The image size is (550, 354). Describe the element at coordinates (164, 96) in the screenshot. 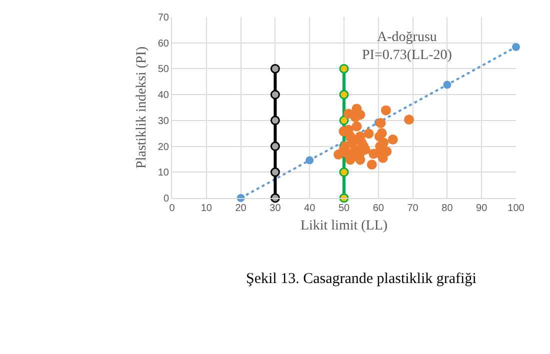

I see `y-tick-label: 40` at that location.